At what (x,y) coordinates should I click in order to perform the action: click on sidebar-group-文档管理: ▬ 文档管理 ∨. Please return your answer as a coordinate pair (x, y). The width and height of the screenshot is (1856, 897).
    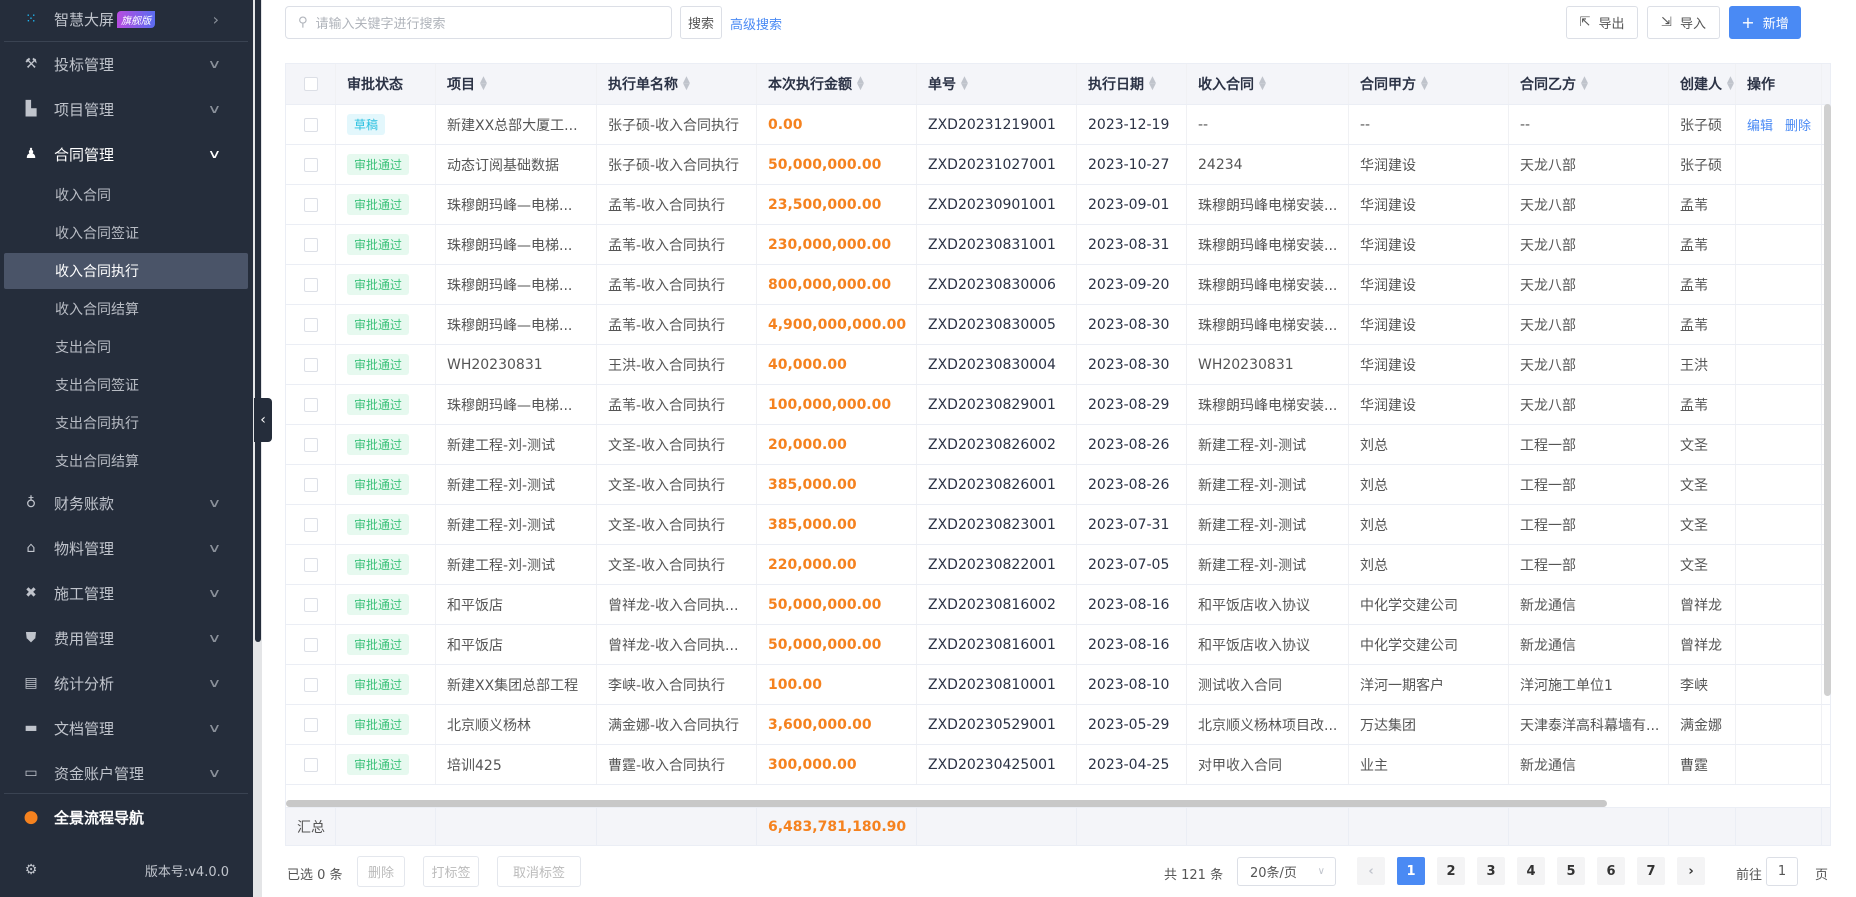
    Looking at the image, I should click on (126, 728).